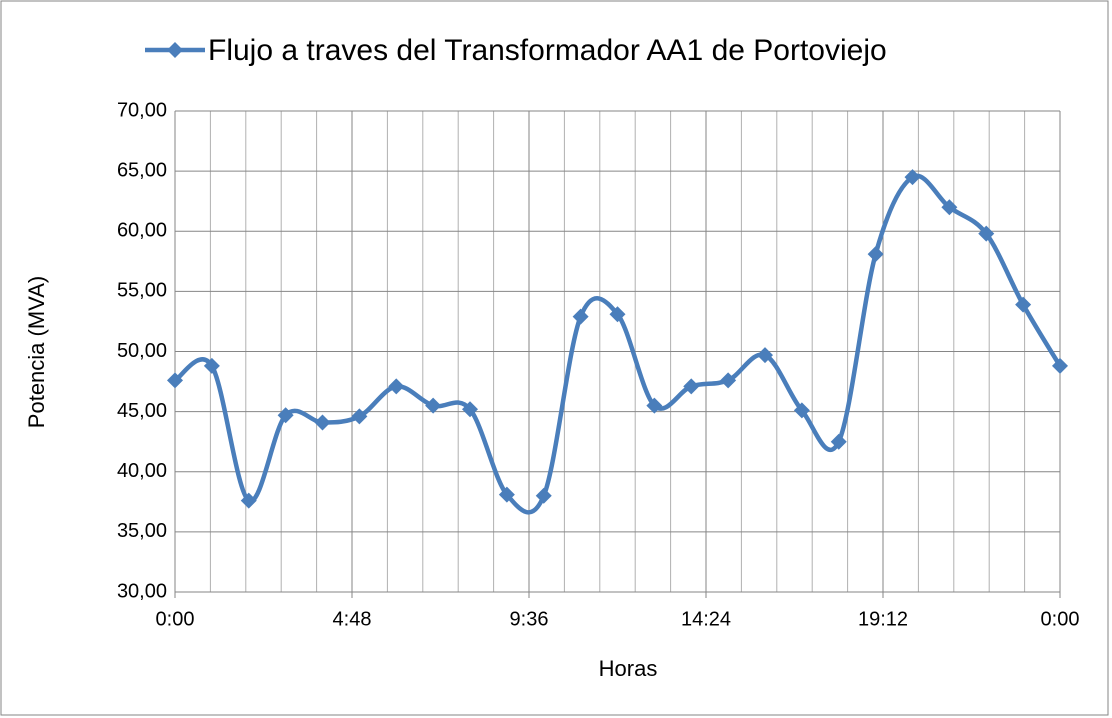 This screenshot has width=1112, height=718. Describe the element at coordinates (142, 531) in the screenshot. I see `y-tick-label: 35,00` at that location.